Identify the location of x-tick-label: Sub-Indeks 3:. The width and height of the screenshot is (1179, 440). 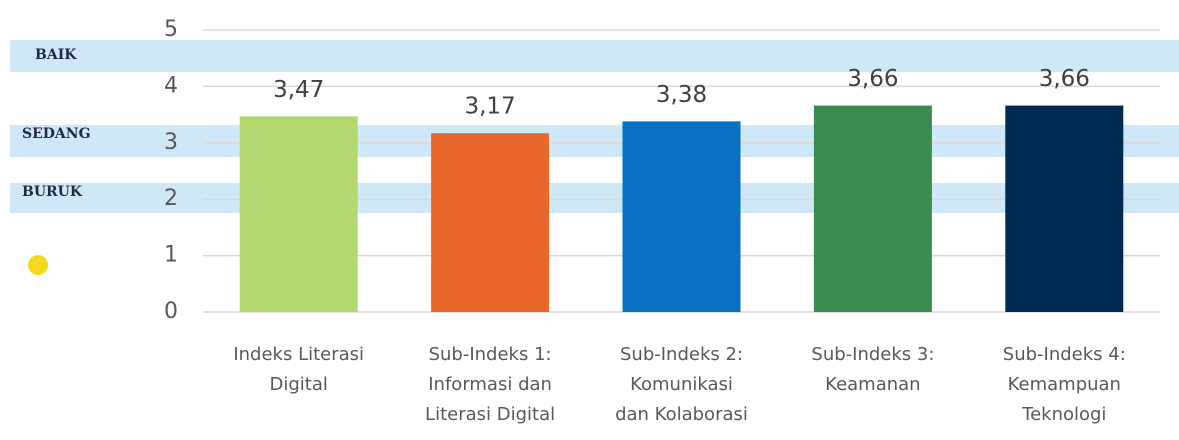
(872, 354).